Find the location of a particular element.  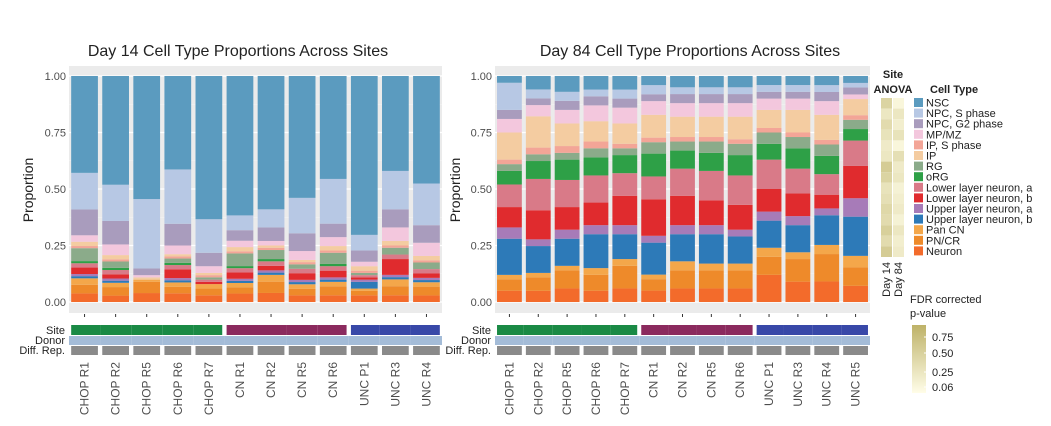

x-tick-label: CN R6 is located at coordinates (333, 380).